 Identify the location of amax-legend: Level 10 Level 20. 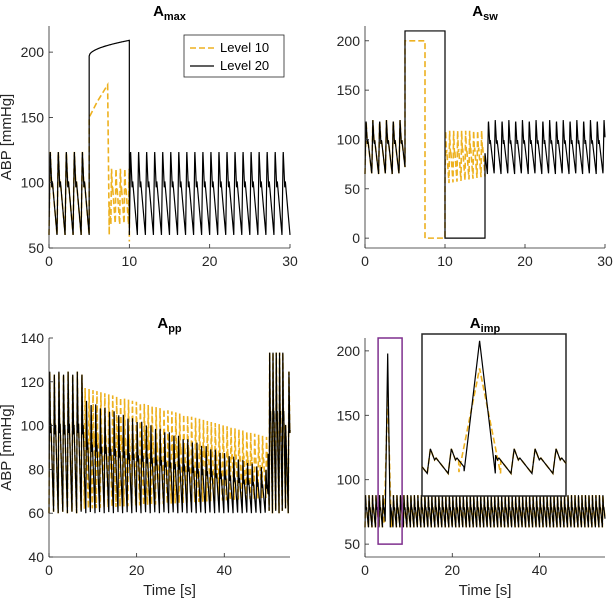
(234, 56).